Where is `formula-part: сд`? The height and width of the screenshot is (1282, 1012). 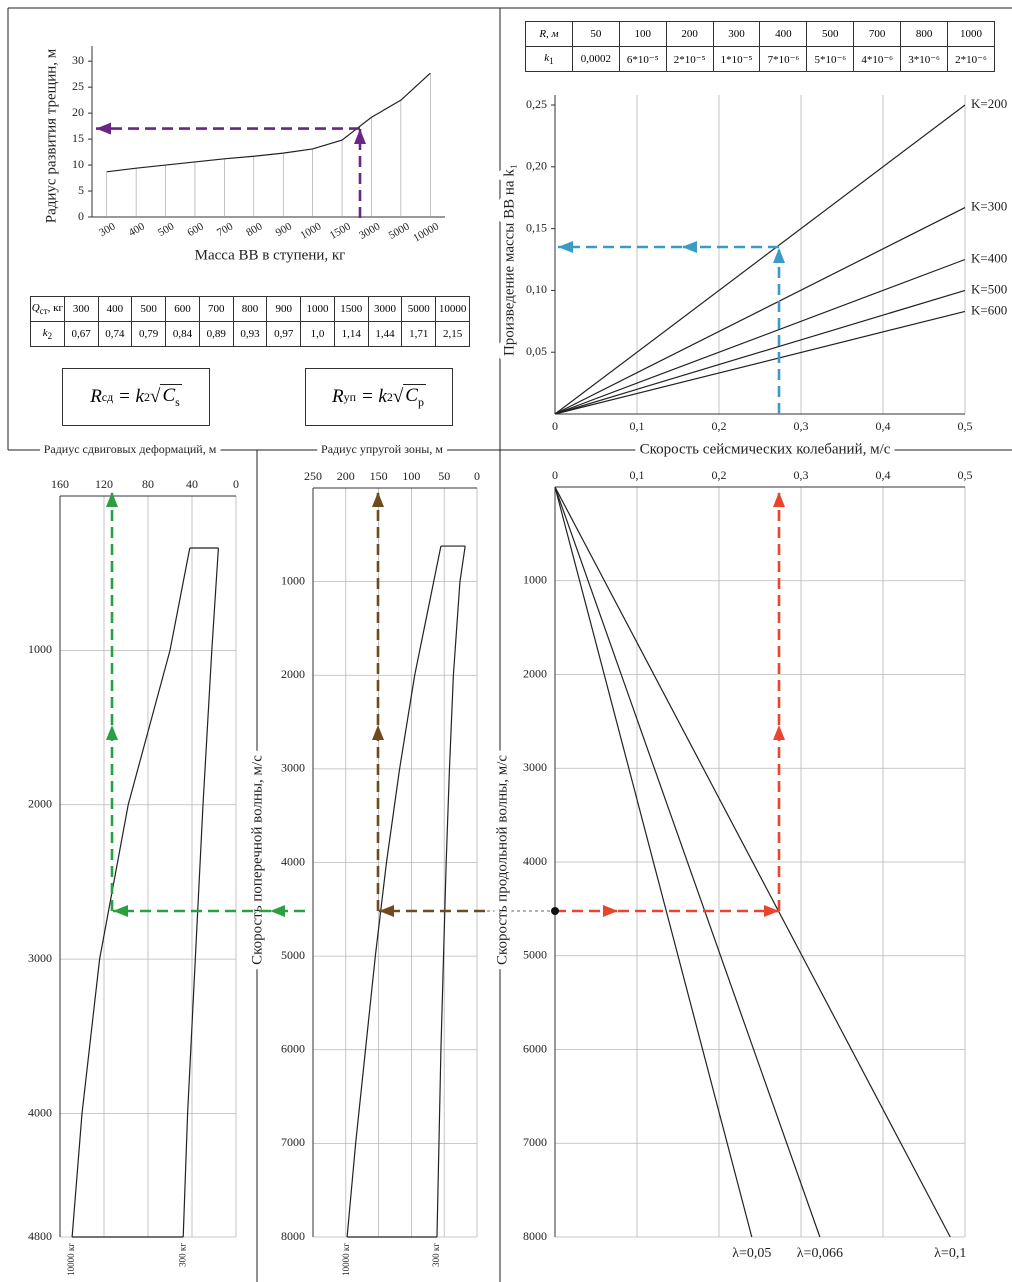 formula-part: сд is located at coordinates (107, 396).